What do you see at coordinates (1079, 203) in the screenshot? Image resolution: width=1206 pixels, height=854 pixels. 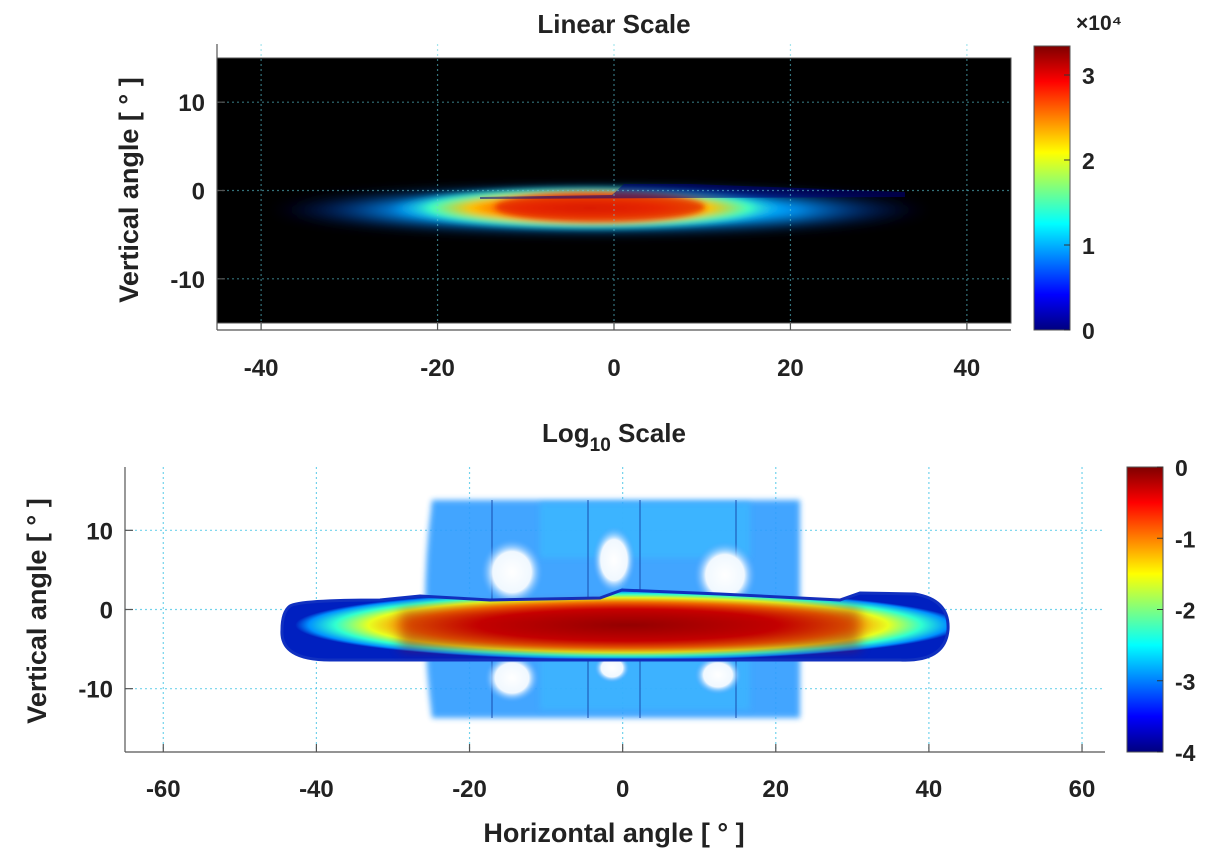 I see `linear-colorbar-ticks: 0 1 2 3` at bounding box center [1079, 203].